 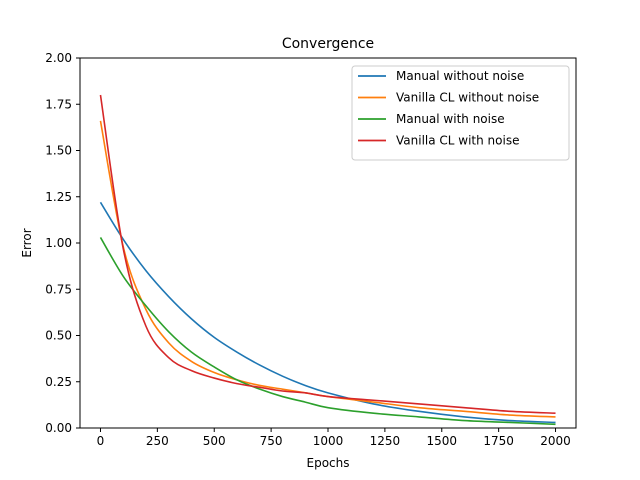 I want to click on x-tick-label: 0, so click(x=101, y=441).